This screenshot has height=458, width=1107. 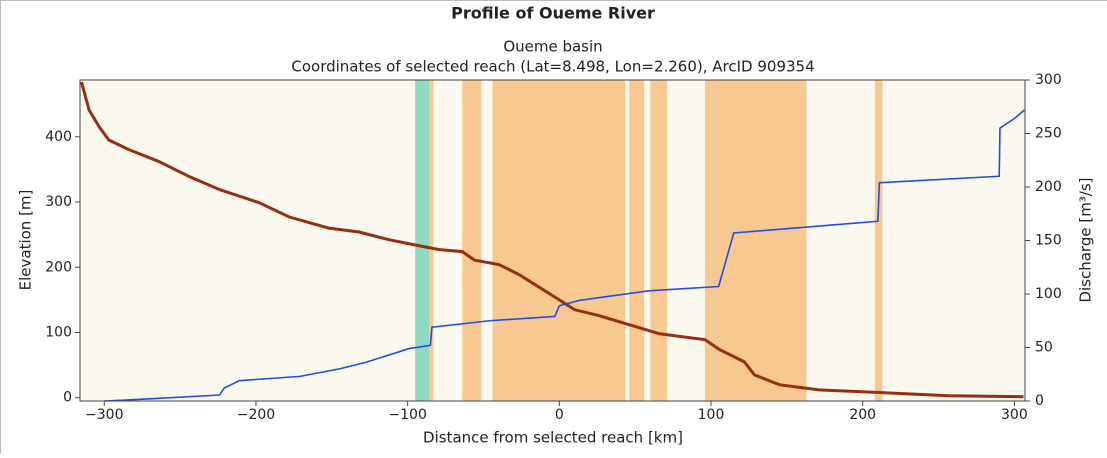 I want to click on y-tick-label: 400, so click(x=58, y=137).